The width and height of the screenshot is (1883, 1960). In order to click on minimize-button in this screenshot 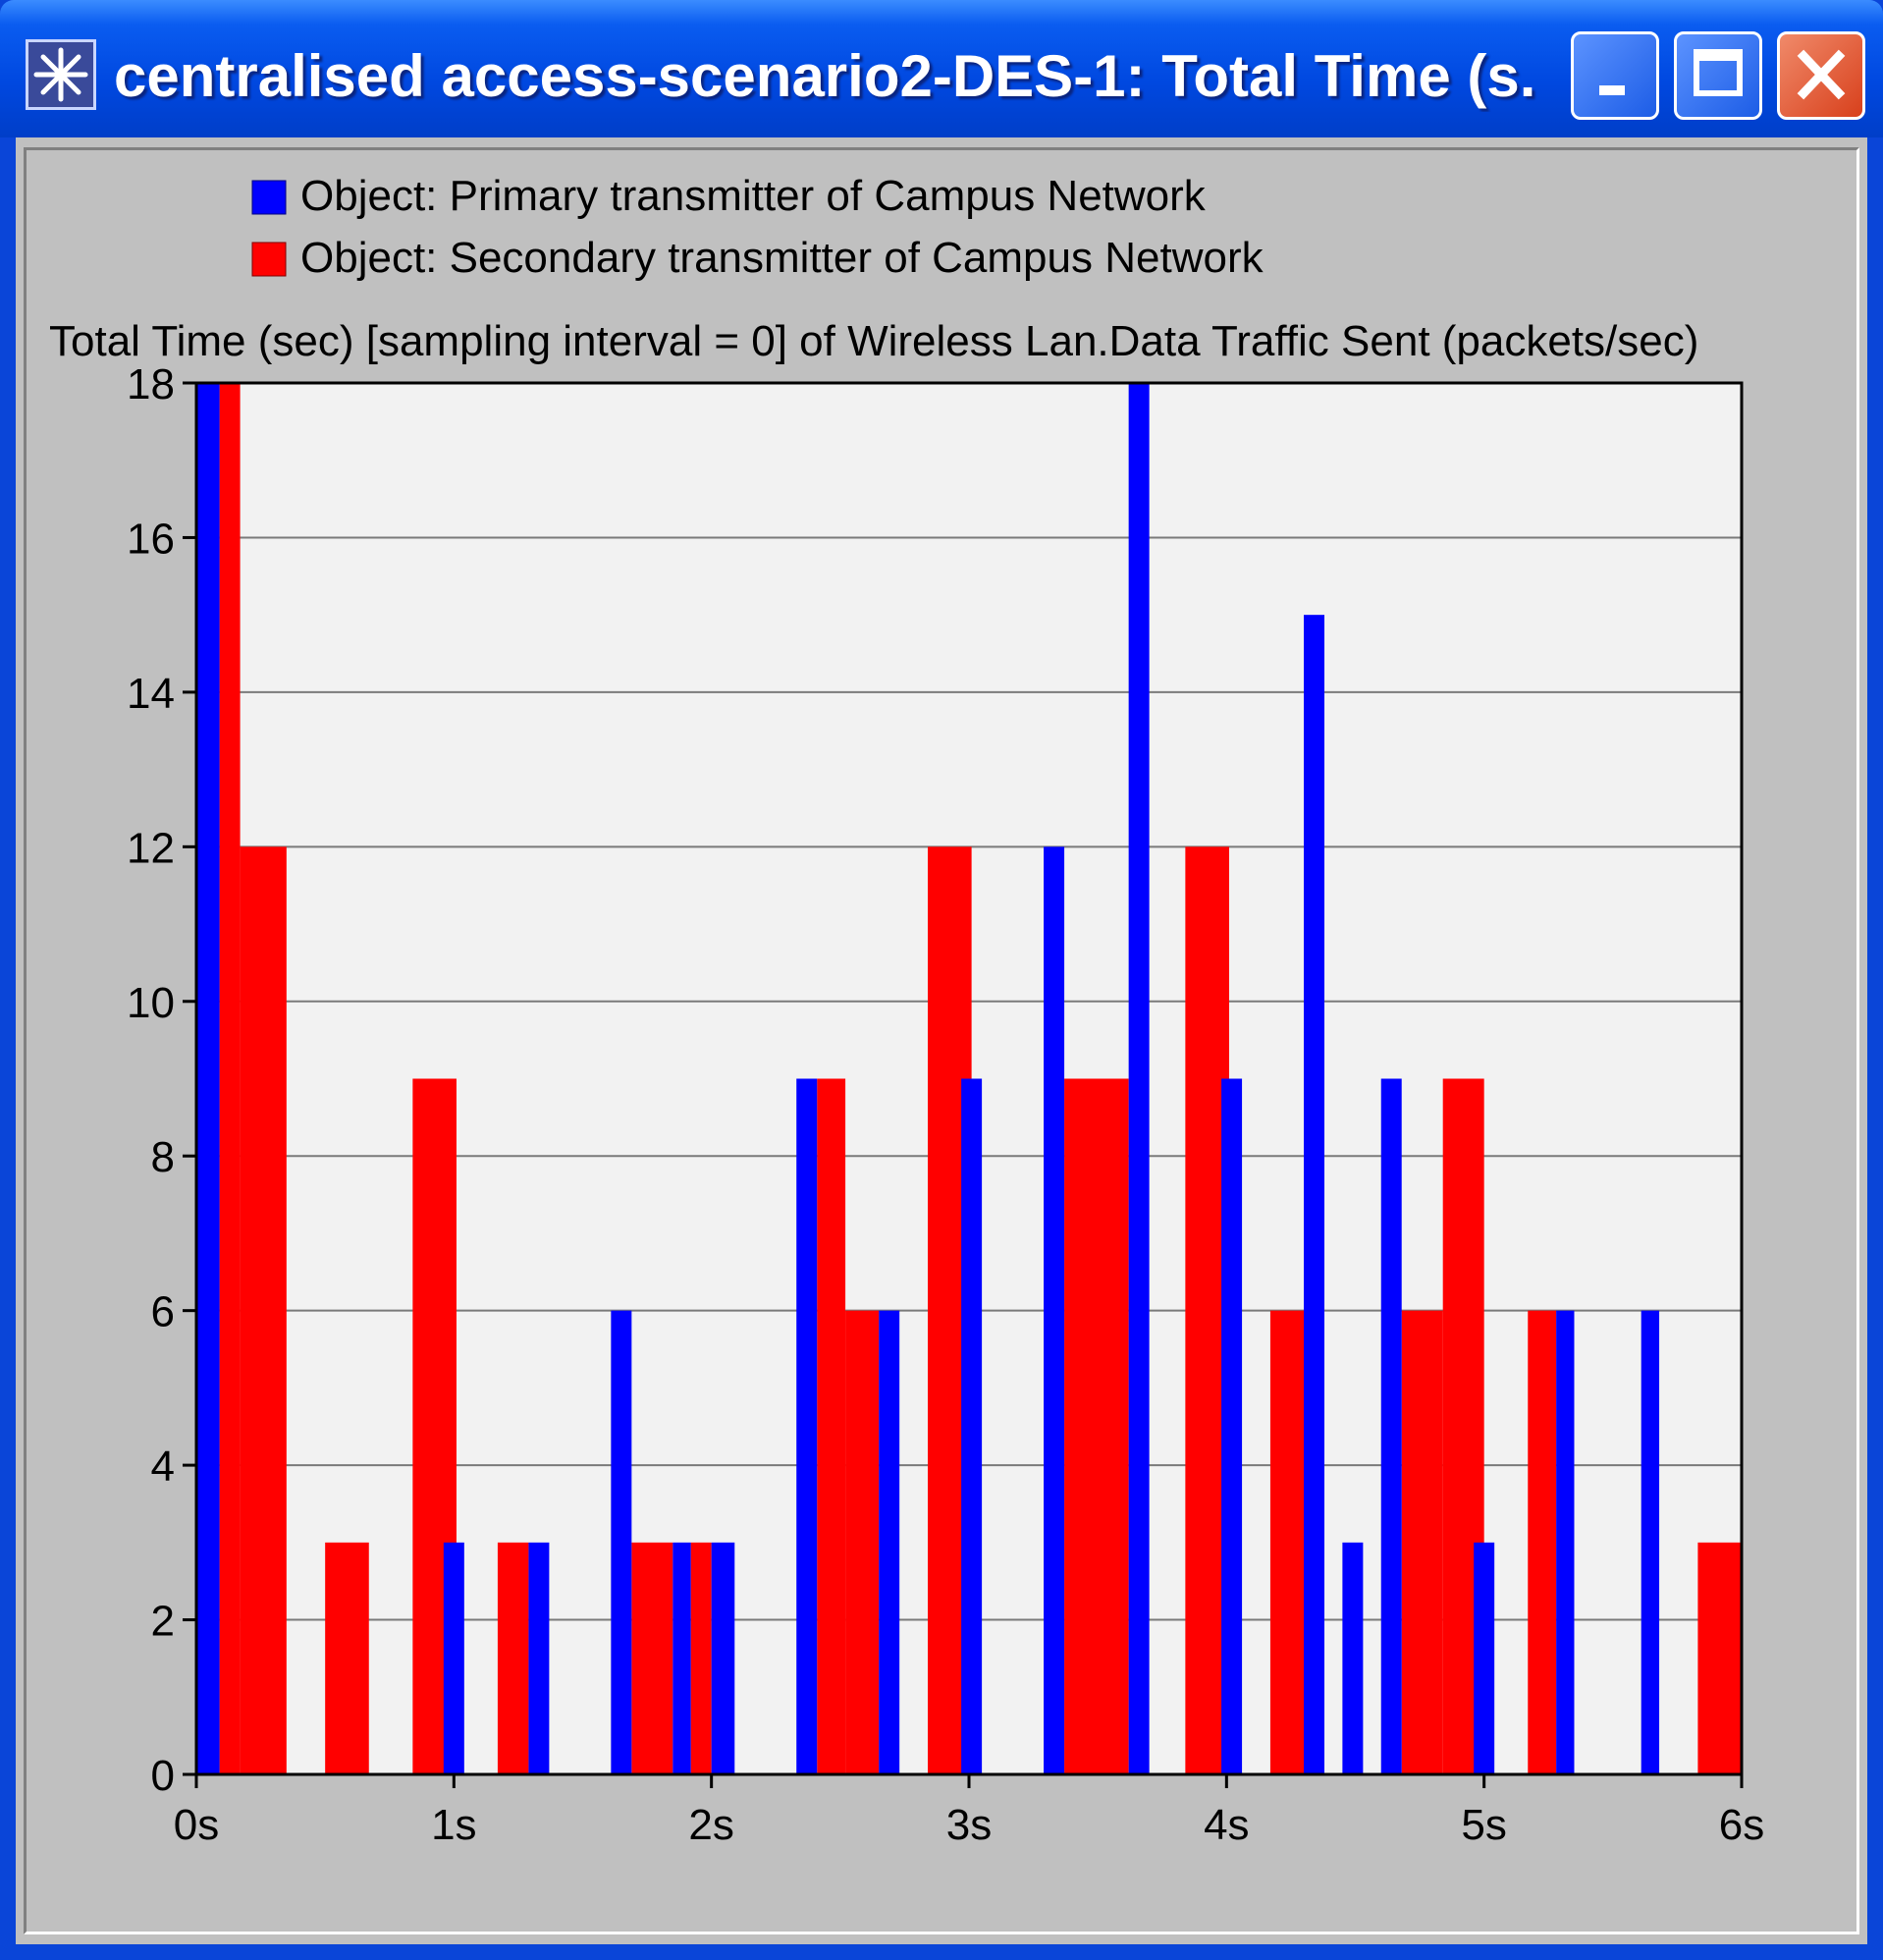, I will do `click(1615, 75)`.